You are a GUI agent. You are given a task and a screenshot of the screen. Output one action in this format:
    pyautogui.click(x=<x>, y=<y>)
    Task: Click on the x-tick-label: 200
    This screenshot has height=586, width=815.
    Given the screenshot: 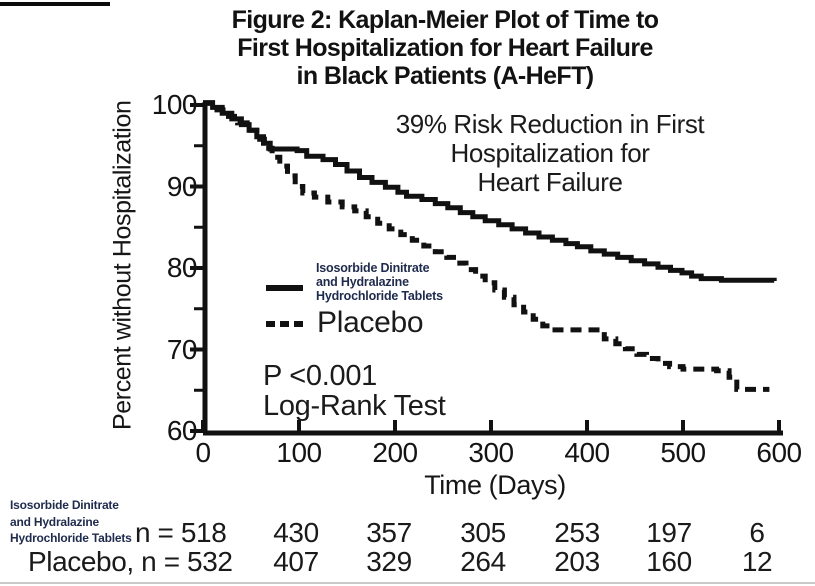 What is the action you would take?
    pyautogui.click(x=395, y=452)
    